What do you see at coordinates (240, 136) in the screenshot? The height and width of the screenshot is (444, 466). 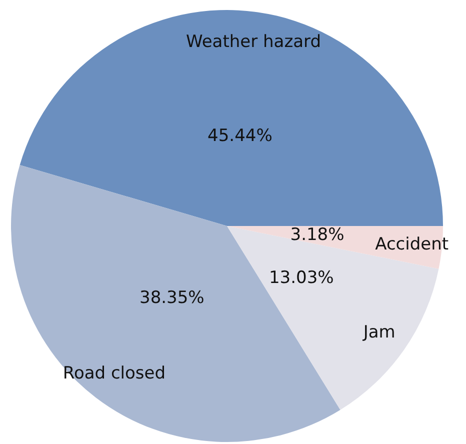 I see `data-label: 45.44%` at bounding box center [240, 136].